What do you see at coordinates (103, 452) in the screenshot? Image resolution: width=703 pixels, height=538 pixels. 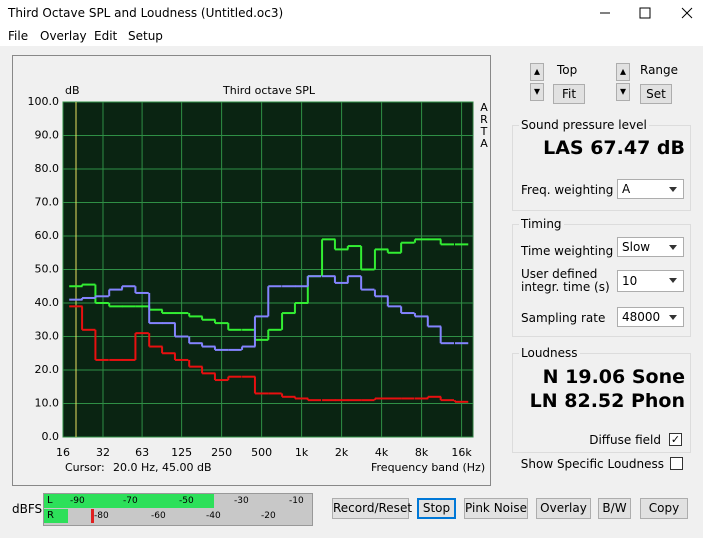 I see `x-tick-label: 32` at bounding box center [103, 452].